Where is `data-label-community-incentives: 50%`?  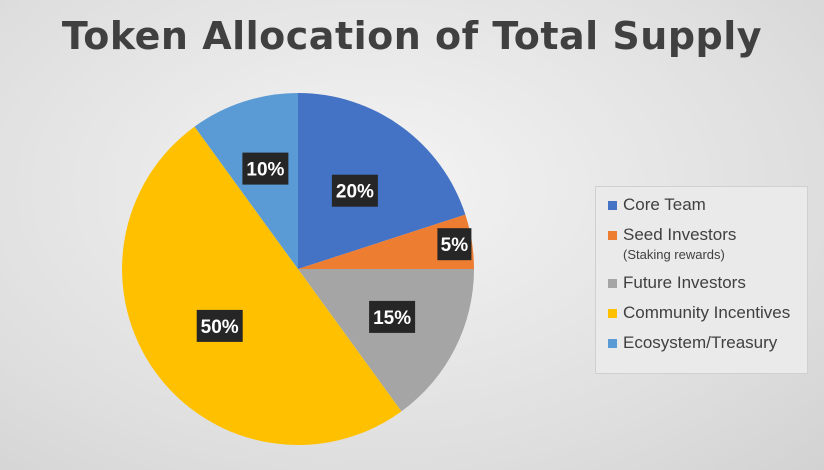 data-label-community-incentives: 50% is located at coordinates (219, 325).